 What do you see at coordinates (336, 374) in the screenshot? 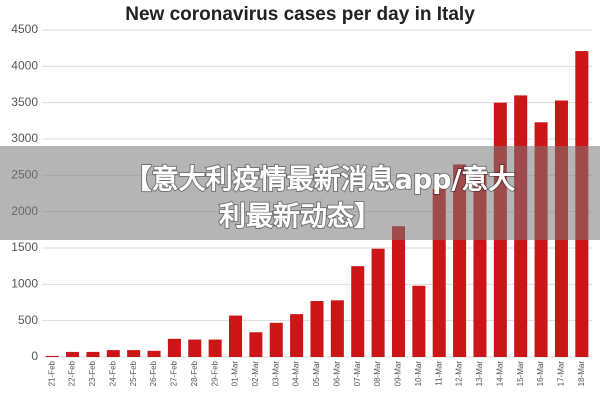
I see `x-tick-label: 06-Mar` at bounding box center [336, 374].